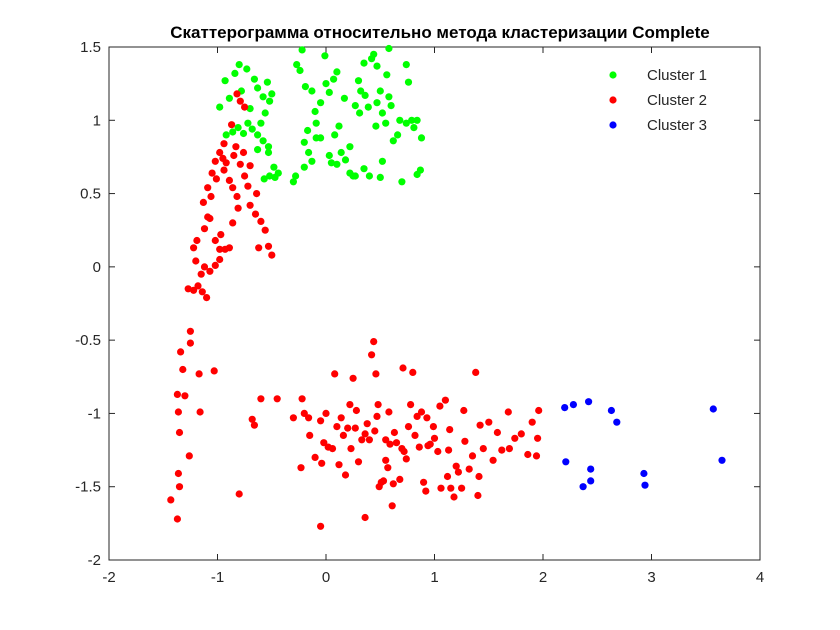 Image resolution: width=840 pixels, height=630 pixels. I want to click on legend-marker, so click(613, 125).